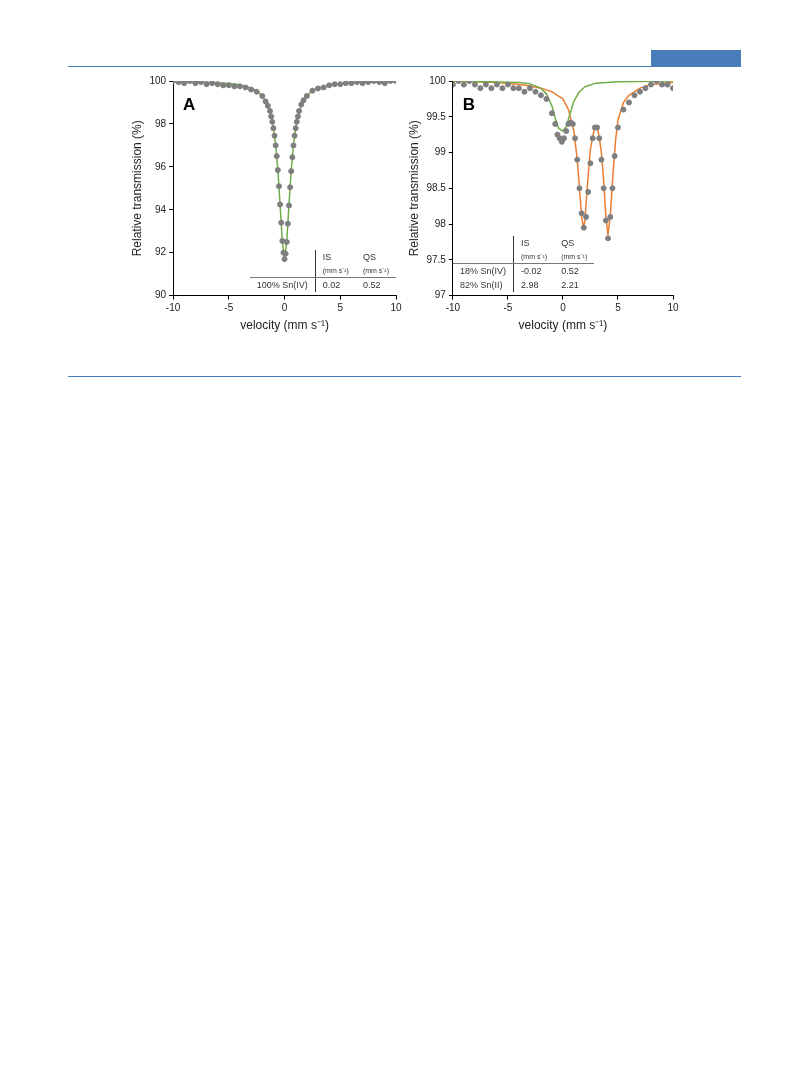 The width and height of the screenshot is (809, 1067). What do you see at coordinates (483, 270) in the screenshot?
I see `annotation: 18% Sn(IV)` at bounding box center [483, 270].